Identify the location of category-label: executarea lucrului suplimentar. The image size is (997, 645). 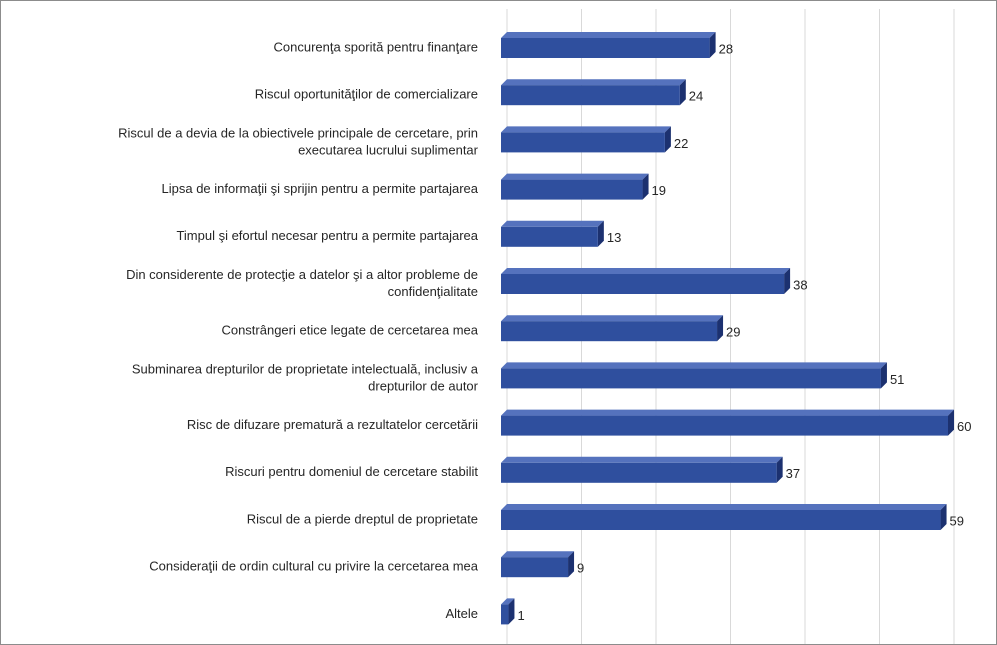
(388, 149).